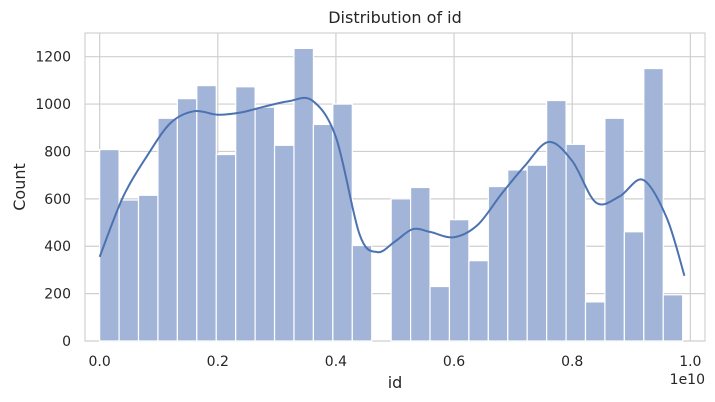 The height and width of the screenshot is (402, 715). What do you see at coordinates (454, 362) in the screenshot?
I see `x-tick-label: 0.6` at bounding box center [454, 362].